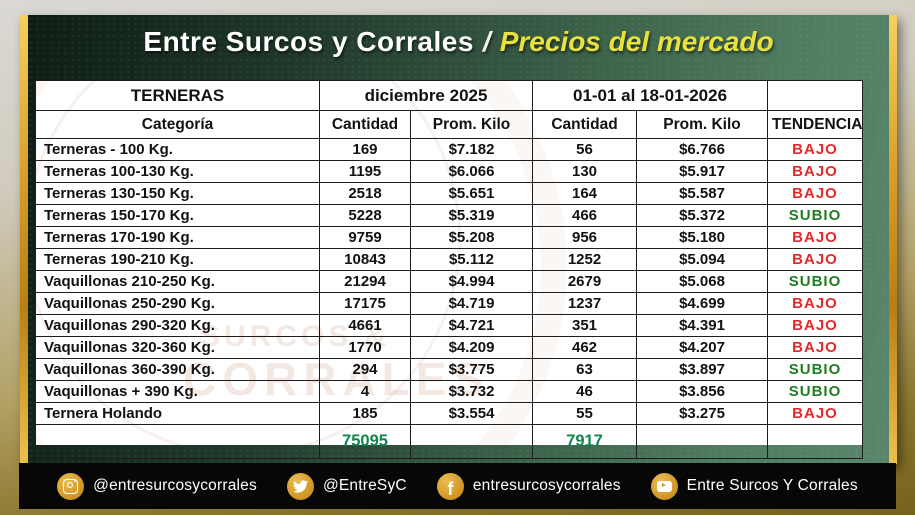  What do you see at coordinates (177, 303) in the screenshot?
I see `cell-categoria: Vaquillonas 250-290 Kg.` at bounding box center [177, 303].